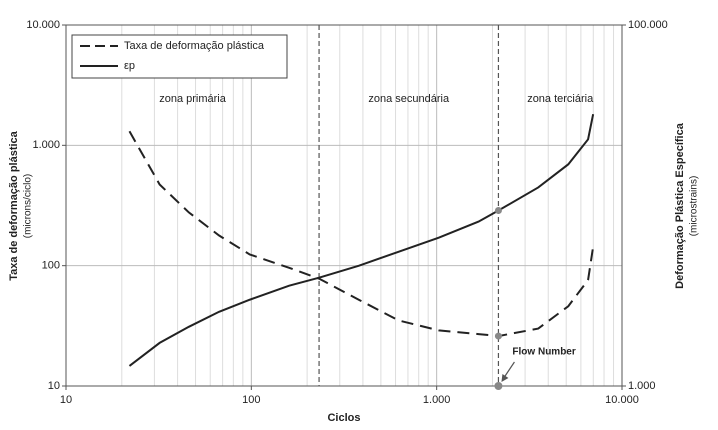  I want to click on zone-label: zona primária, so click(193, 99).